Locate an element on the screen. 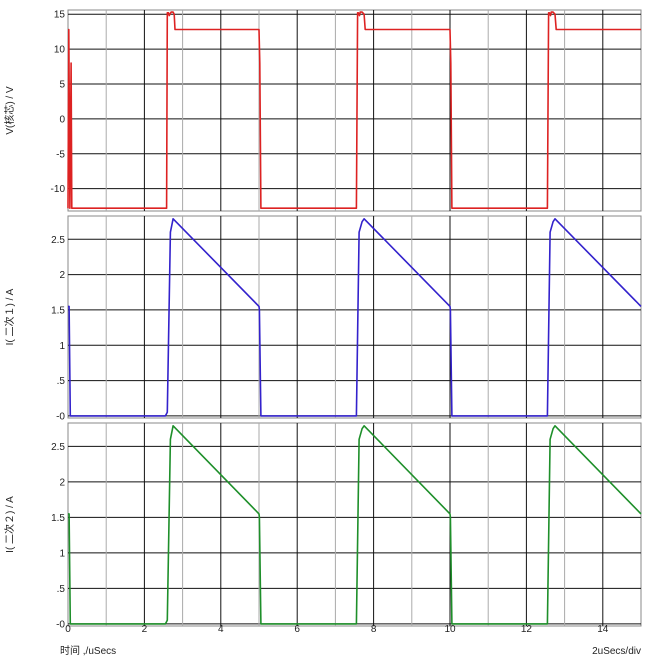 This screenshot has width=649, height=659. y-tick-label: -5 is located at coordinates (60, 154).